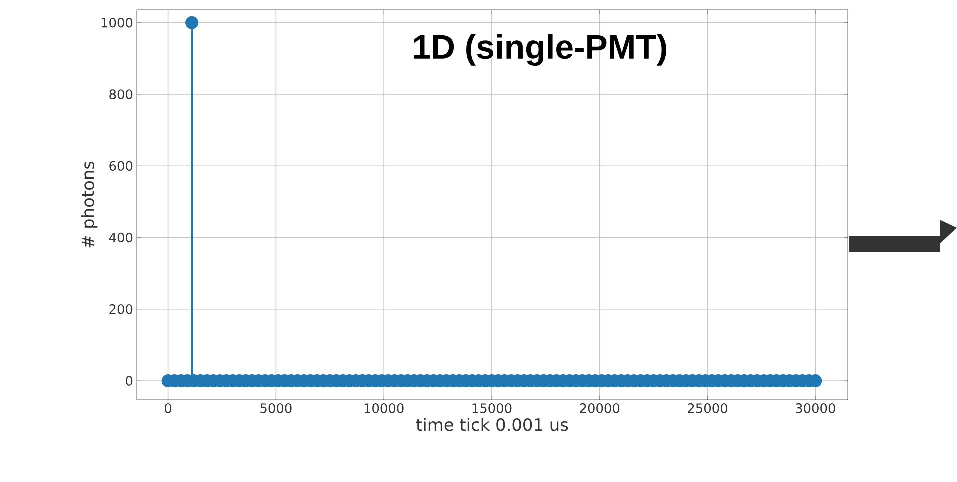 The image size is (957, 482). I want to click on annotation: 1D (single-PMT), so click(540, 50).